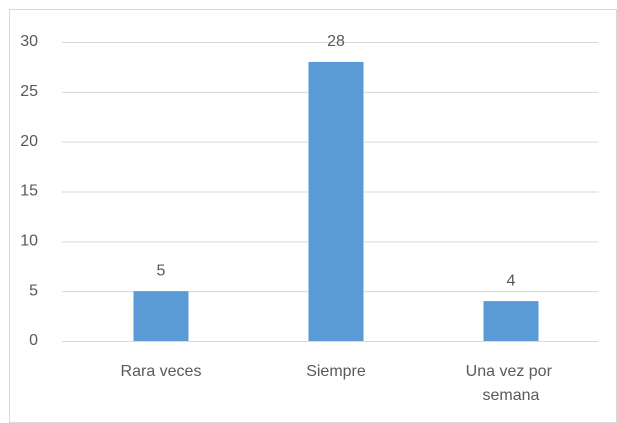  Describe the element at coordinates (161, 270) in the screenshot. I see `data-label: 5` at that location.